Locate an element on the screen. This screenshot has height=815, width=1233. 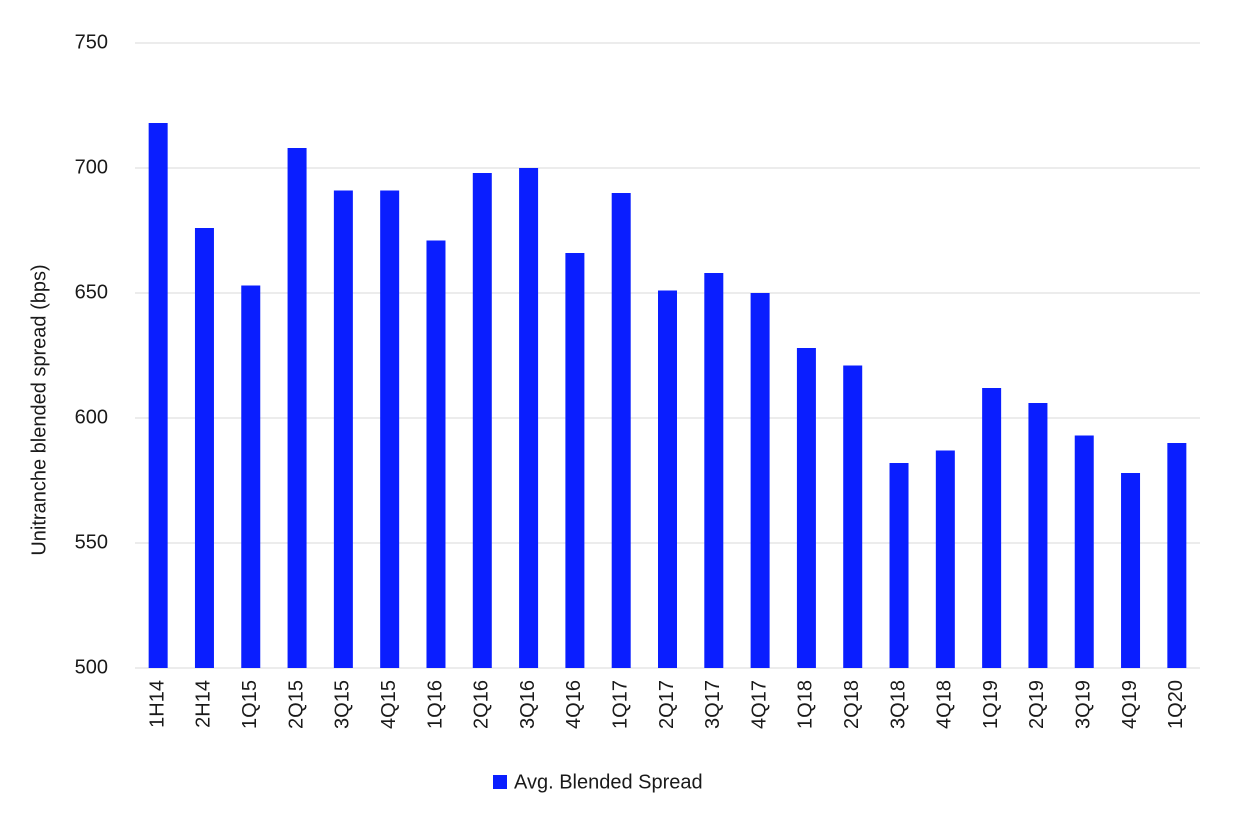
x-tick-label: 2Q16 is located at coordinates (482, 704).